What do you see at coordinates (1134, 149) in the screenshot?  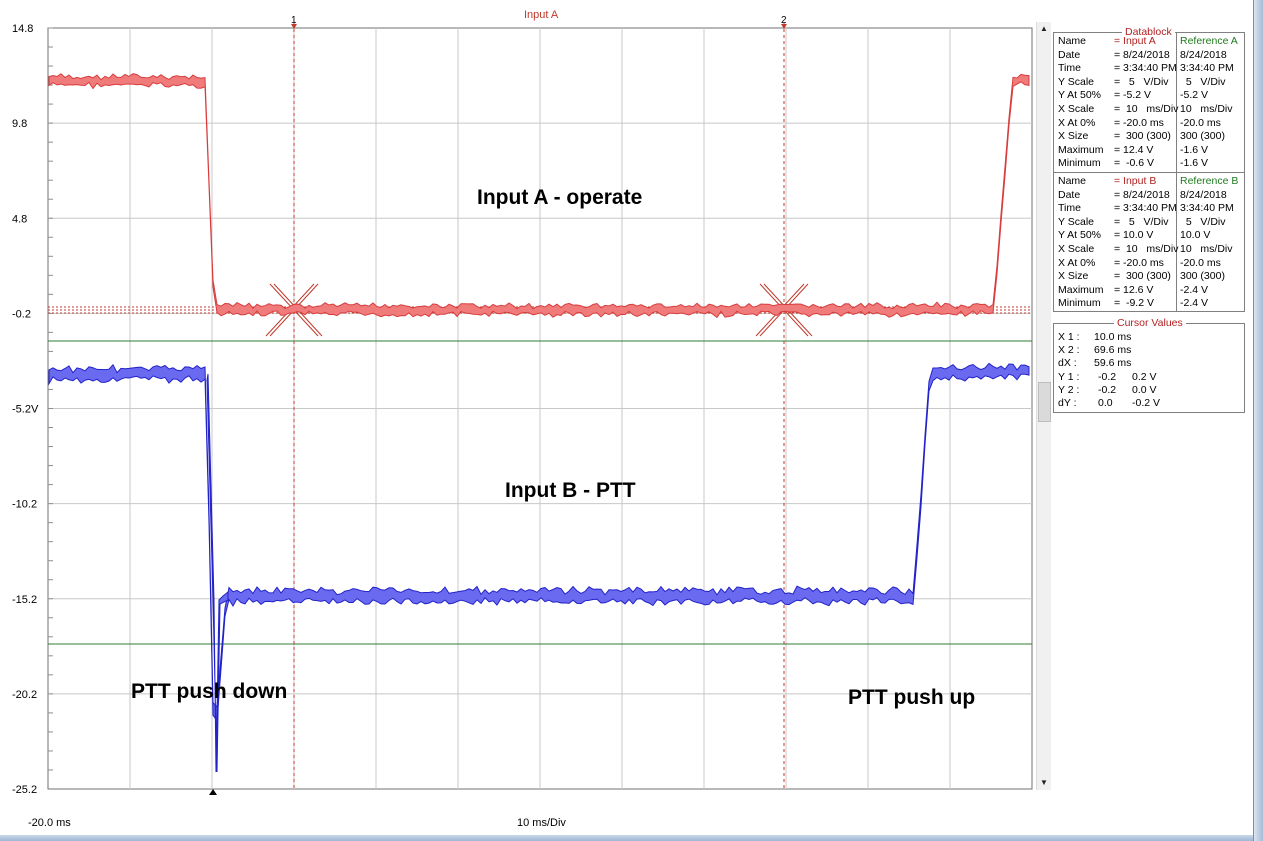 I see `datablock-value: = 12.4 V` at bounding box center [1134, 149].